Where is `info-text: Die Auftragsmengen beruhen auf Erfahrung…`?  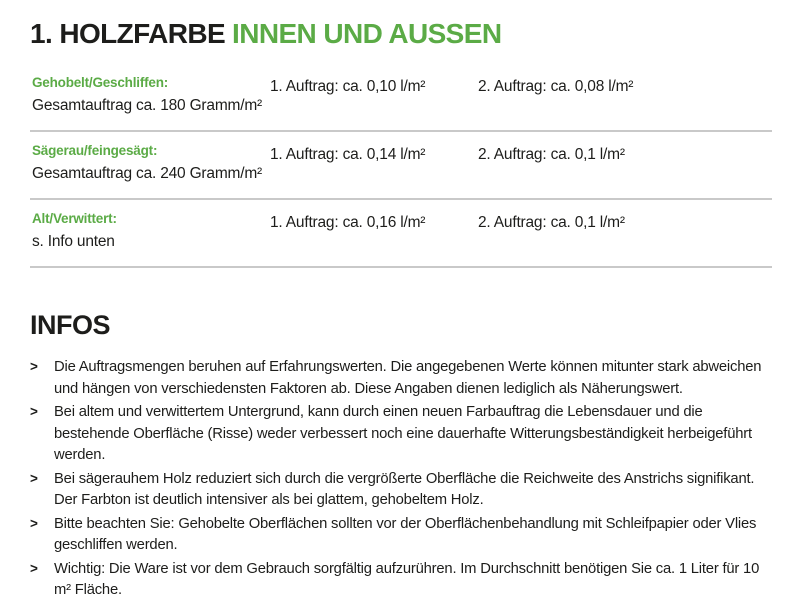 info-text: Die Auftragsmengen beruhen auf Erfahrung… is located at coordinates (408, 378).